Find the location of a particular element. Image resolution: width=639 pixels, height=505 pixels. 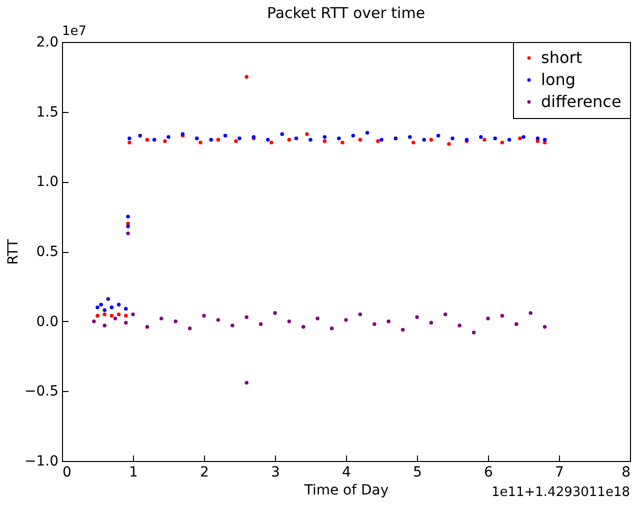

x-axis-title: Time of Day is located at coordinates (346, 490).